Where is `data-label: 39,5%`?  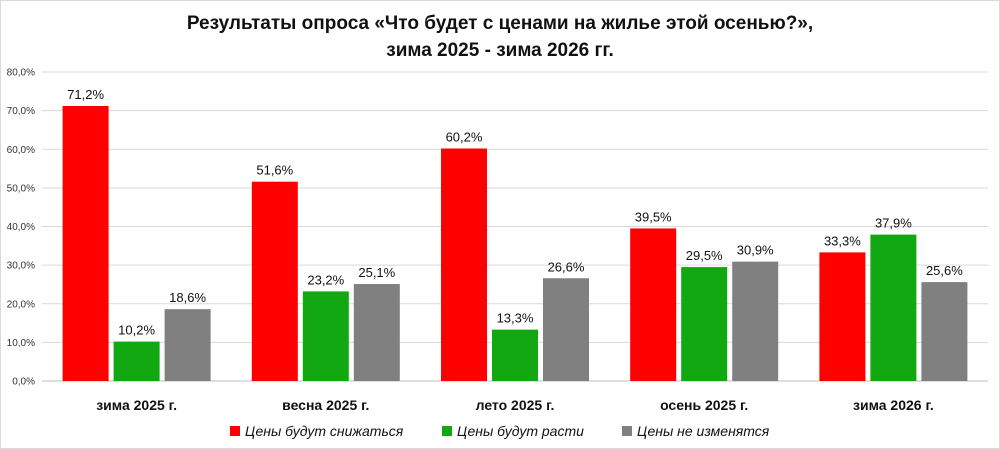
data-label: 39,5% is located at coordinates (653, 216).